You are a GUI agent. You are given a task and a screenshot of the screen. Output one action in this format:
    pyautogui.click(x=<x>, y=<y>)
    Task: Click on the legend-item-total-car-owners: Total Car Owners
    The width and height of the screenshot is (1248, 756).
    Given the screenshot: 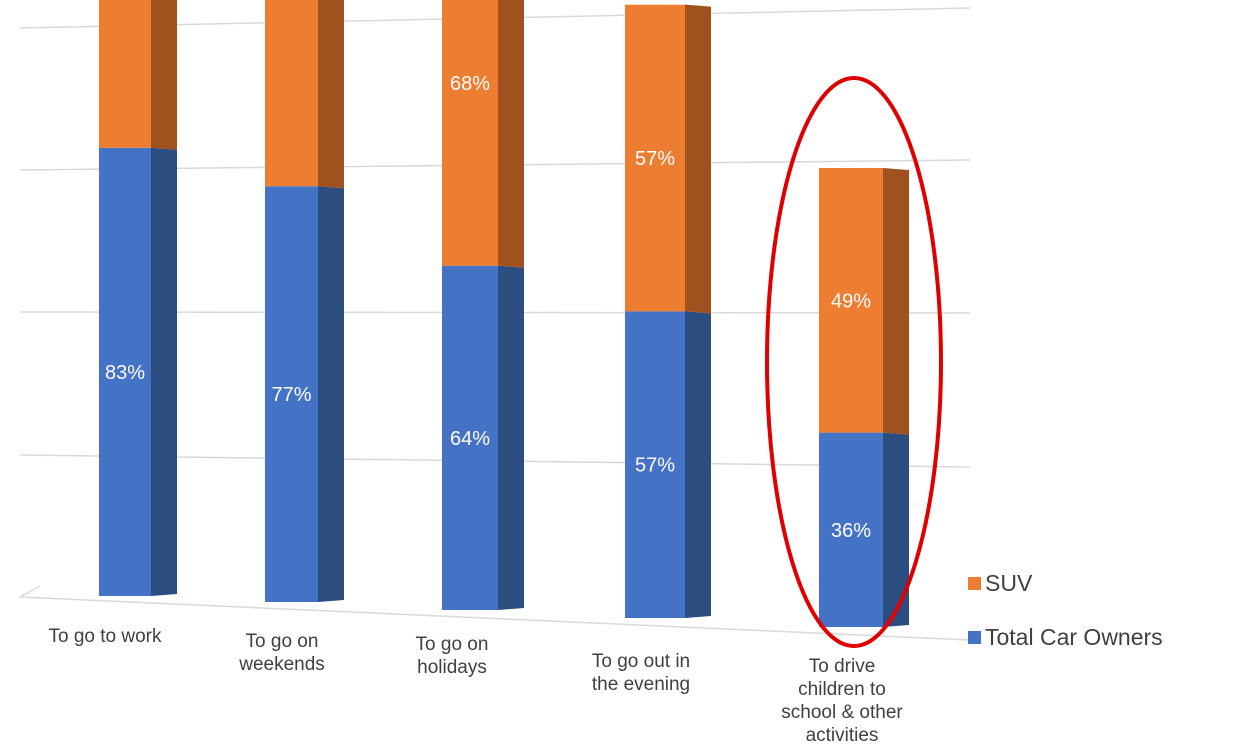 What is the action you would take?
    pyautogui.click(x=1065, y=637)
    